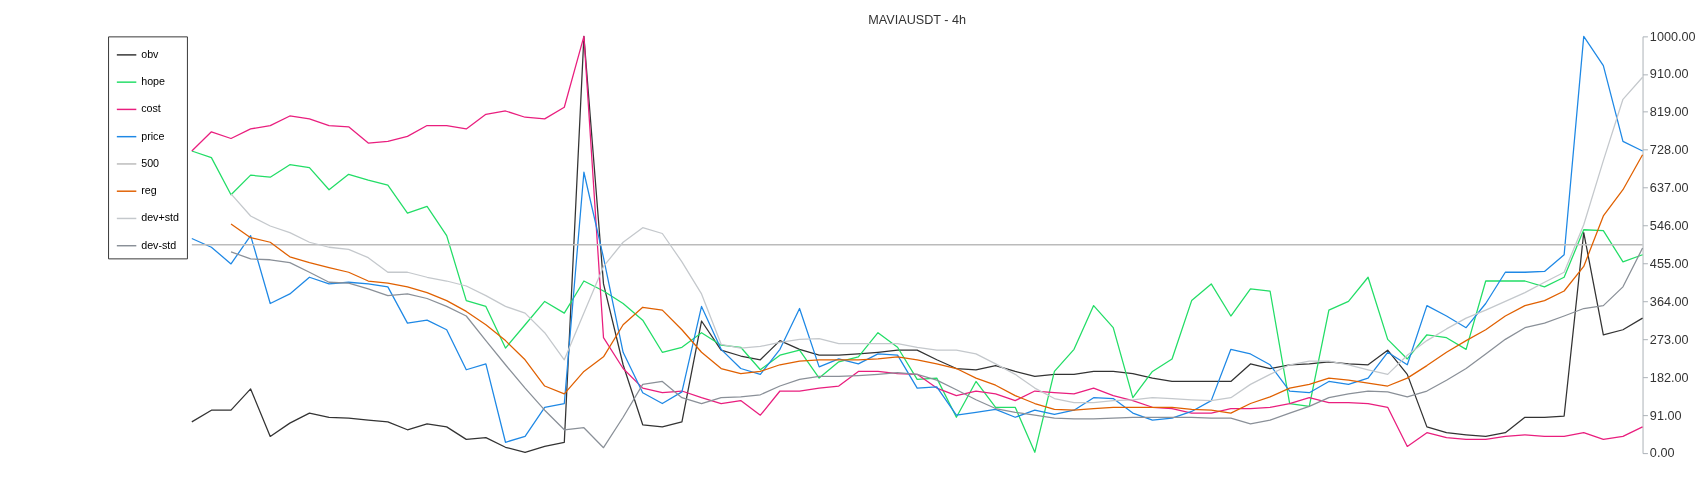  What do you see at coordinates (1669, 225) in the screenshot?
I see `y-tick-label: 546.00` at bounding box center [1669, 225].